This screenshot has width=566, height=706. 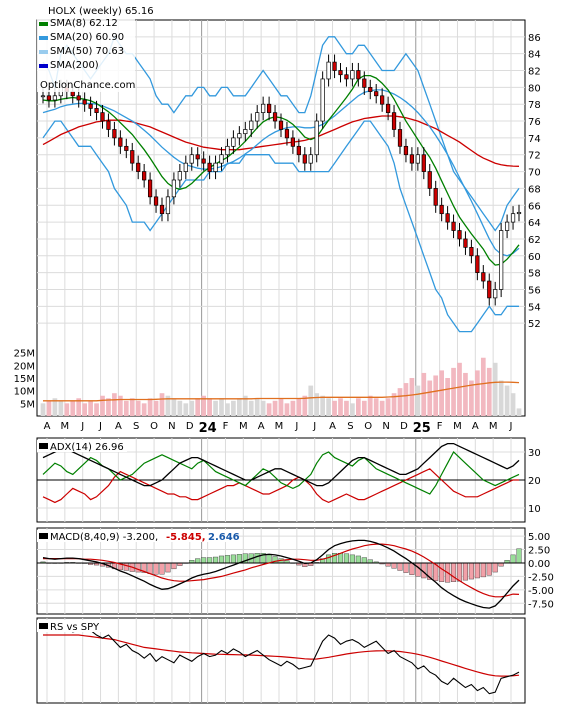 What do you see at coordinates (82, 446) in the screenshot?
I see `adx-legend: ADX(14) 26.96` at bounding box center [82, 446].